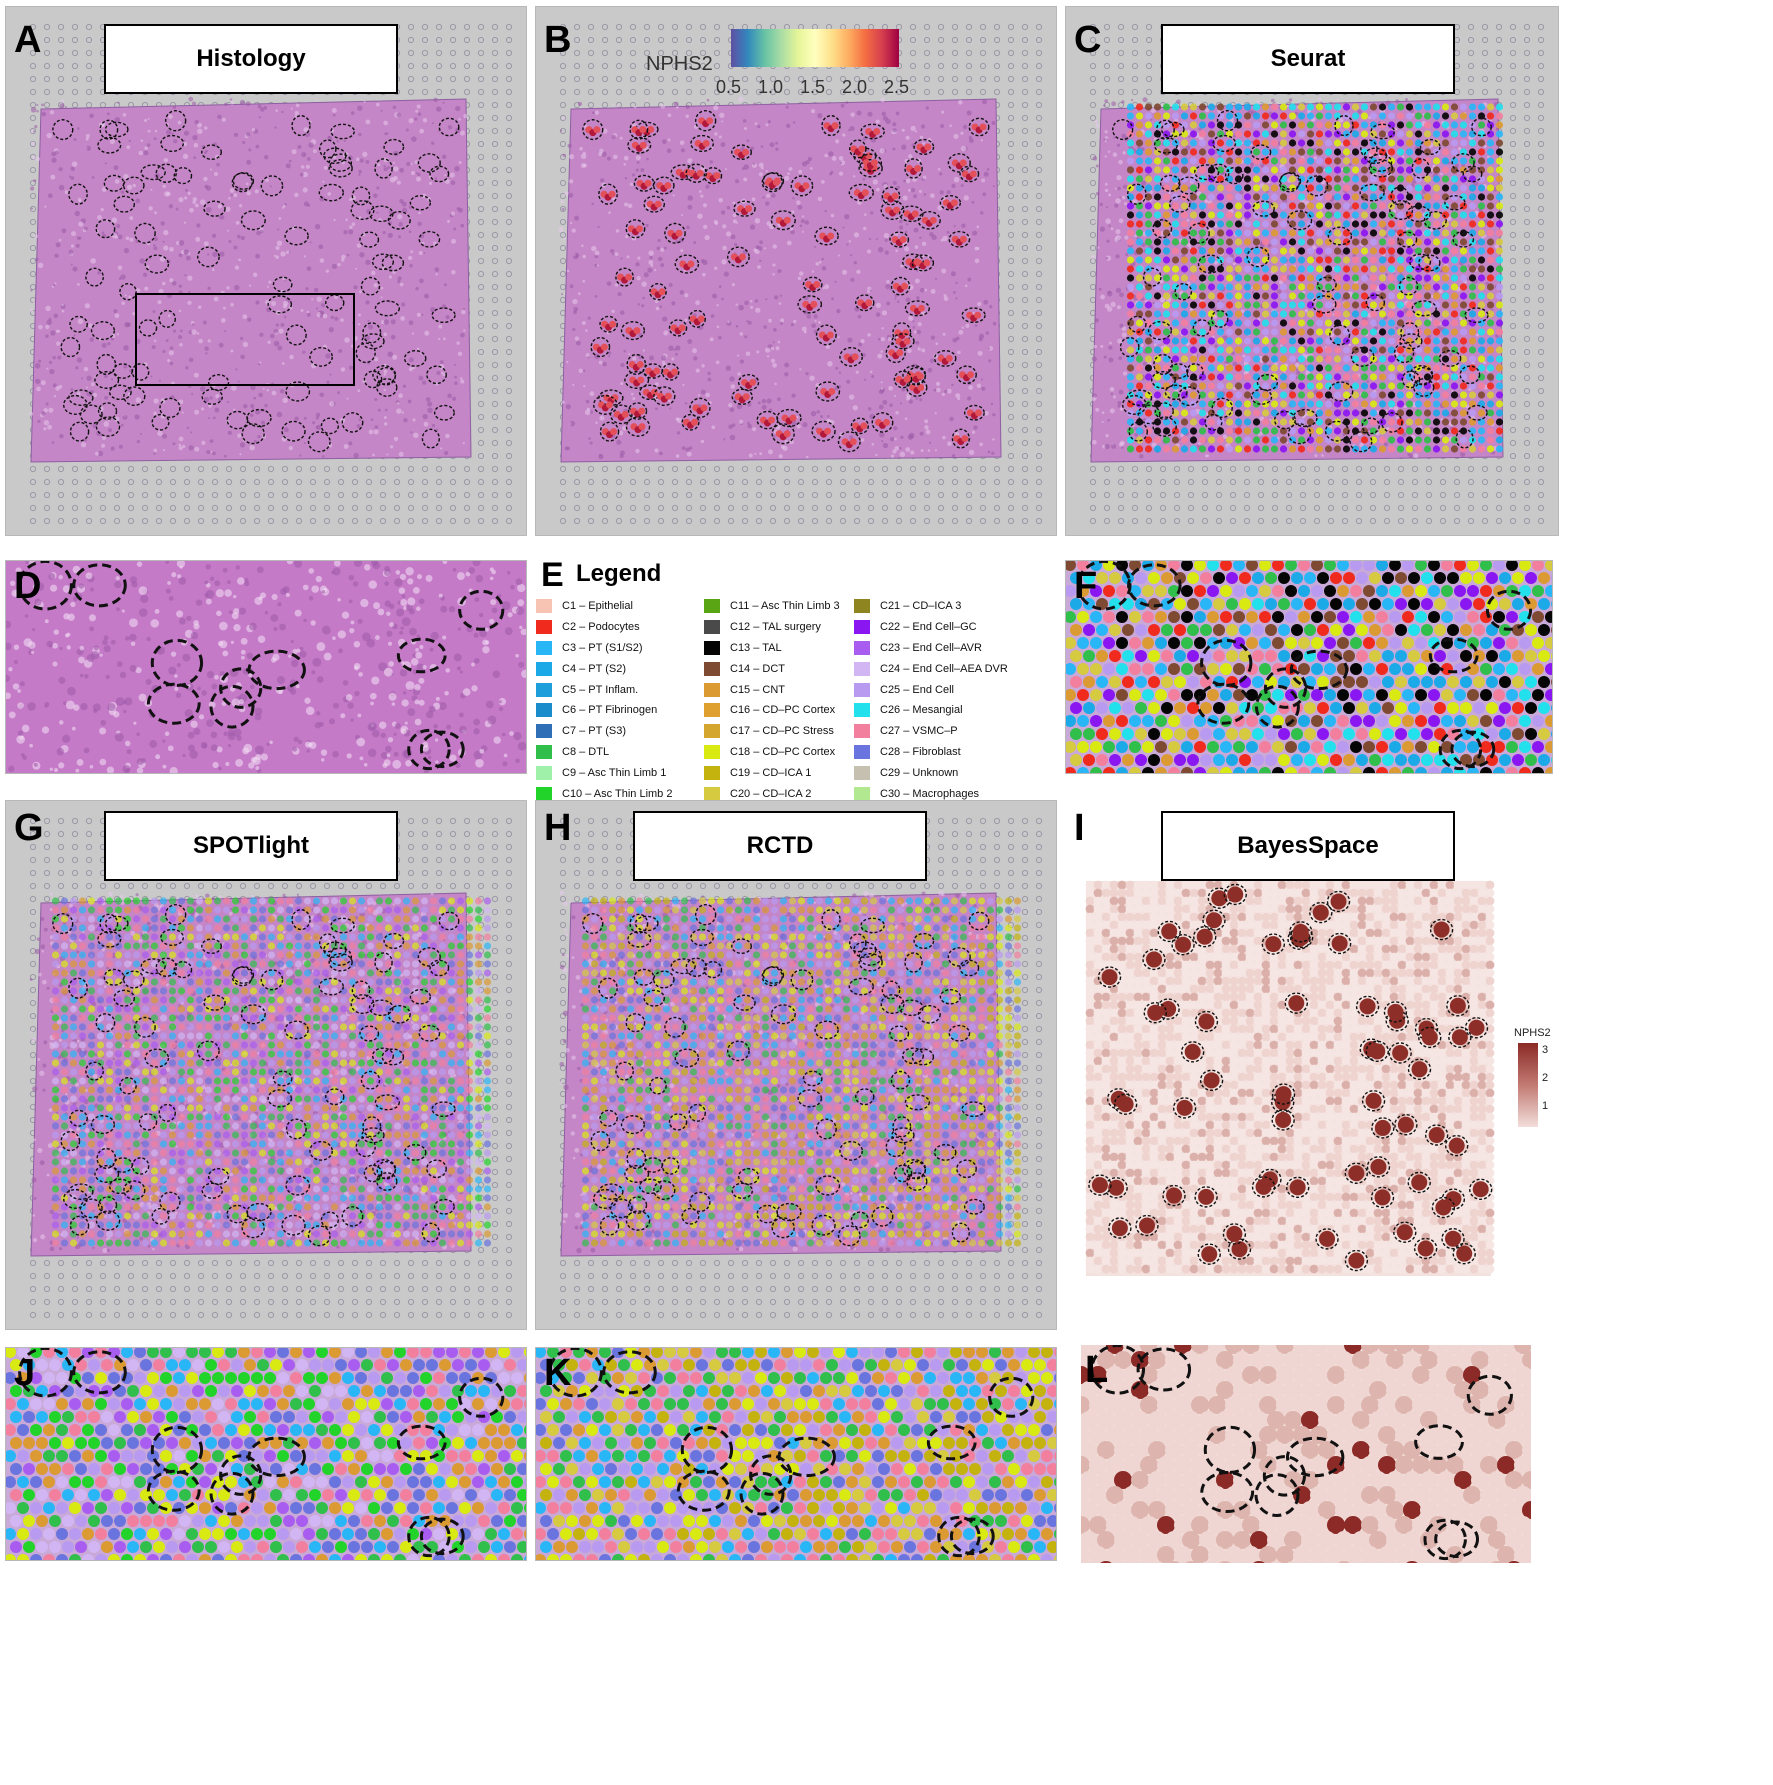  Describe the element at coordinates (597, 606) in the screenshot. I see `legend-label: C1 – Epithelial` at that location.